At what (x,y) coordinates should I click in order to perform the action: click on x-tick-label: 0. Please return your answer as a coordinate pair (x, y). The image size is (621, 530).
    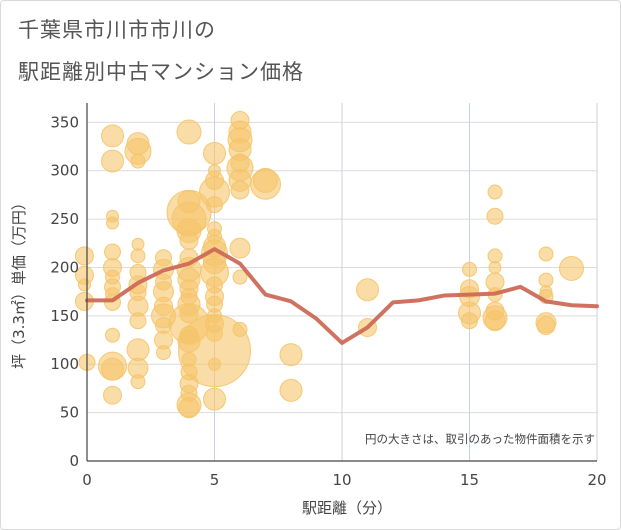
    Looking at the image, I should click on (87, 480).